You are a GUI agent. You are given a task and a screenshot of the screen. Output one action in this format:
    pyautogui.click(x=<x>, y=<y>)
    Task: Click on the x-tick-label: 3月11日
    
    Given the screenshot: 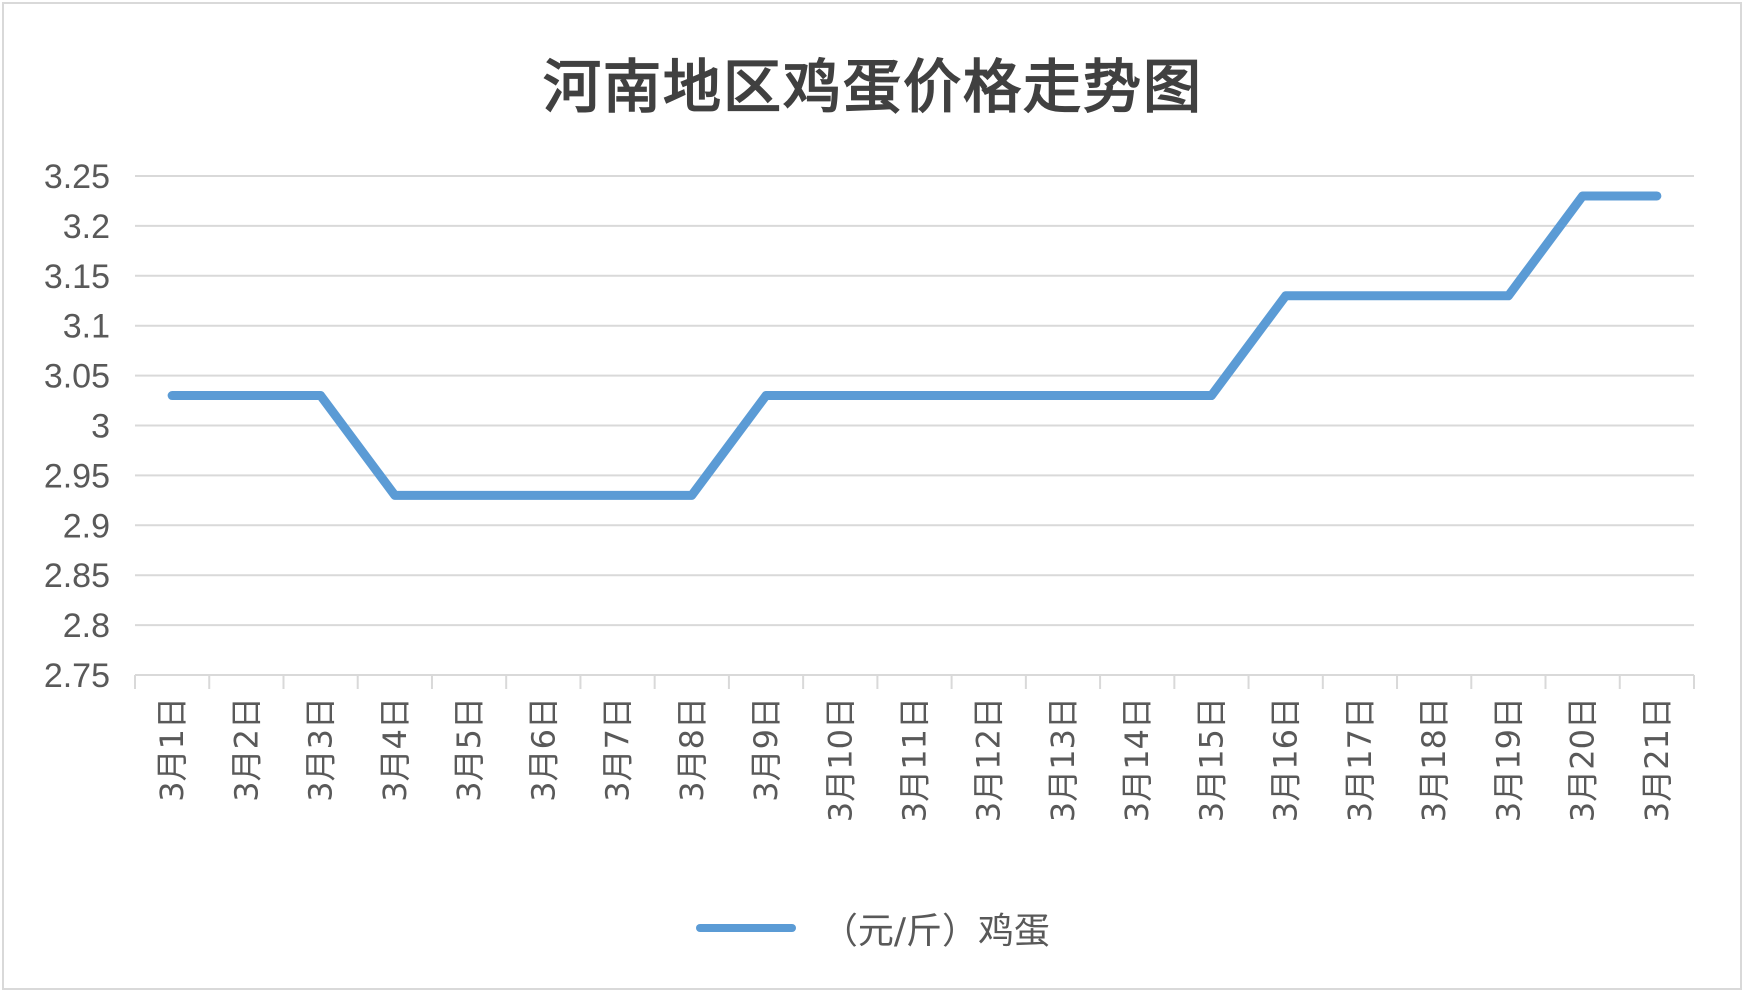 What is the action you would take?
    pyautogui.click(x=915, y=759)
    